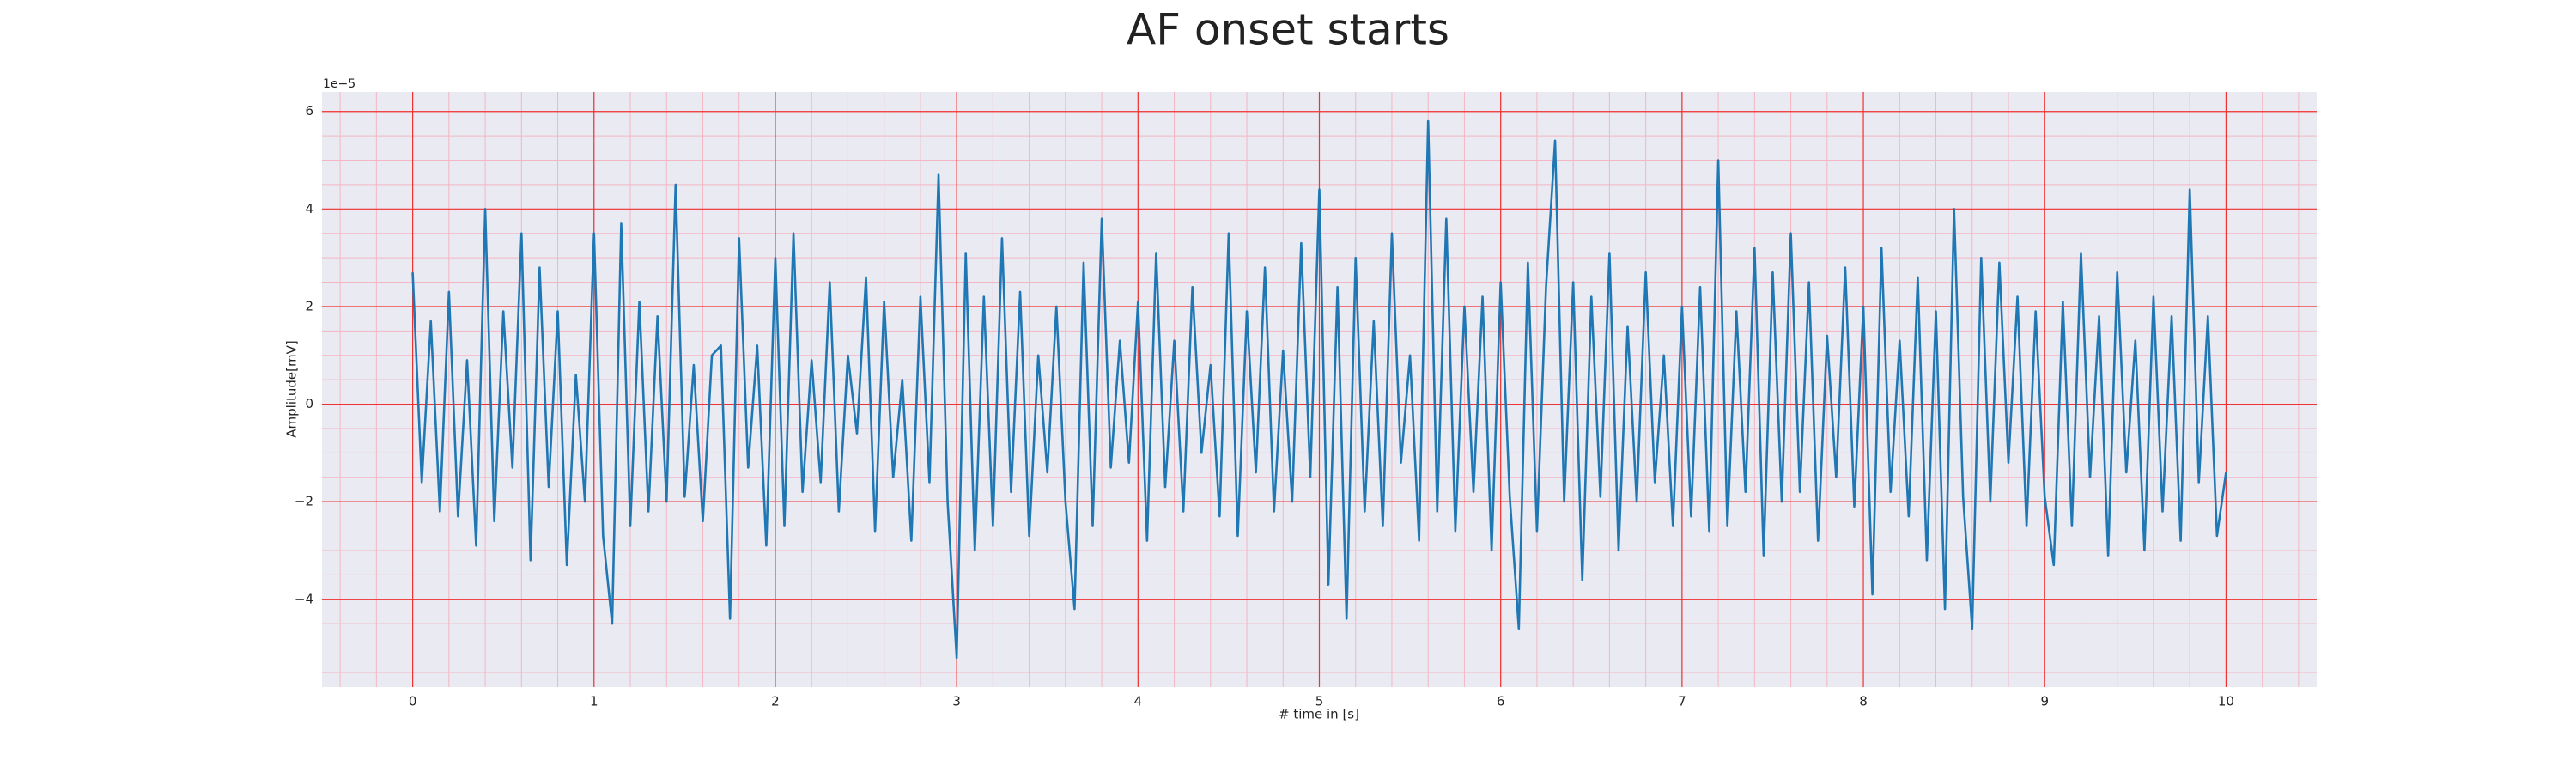  What do you see at coordinates (1501, 701) in the screenshot?
I see `x-tick-label: 6` at bounding box center [1501, 701].